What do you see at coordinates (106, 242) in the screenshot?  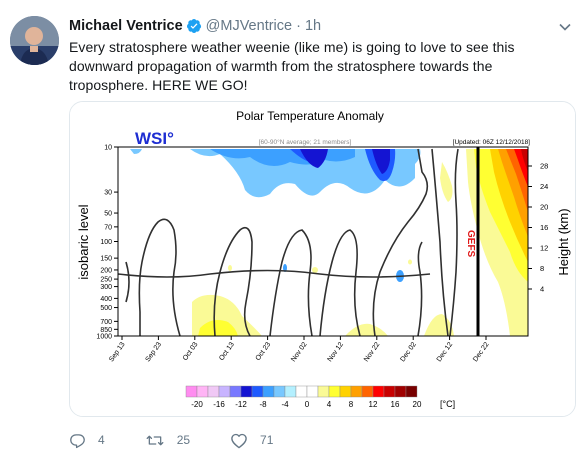 I see `y-tick-label: 100` at bounding box center [106, 242].